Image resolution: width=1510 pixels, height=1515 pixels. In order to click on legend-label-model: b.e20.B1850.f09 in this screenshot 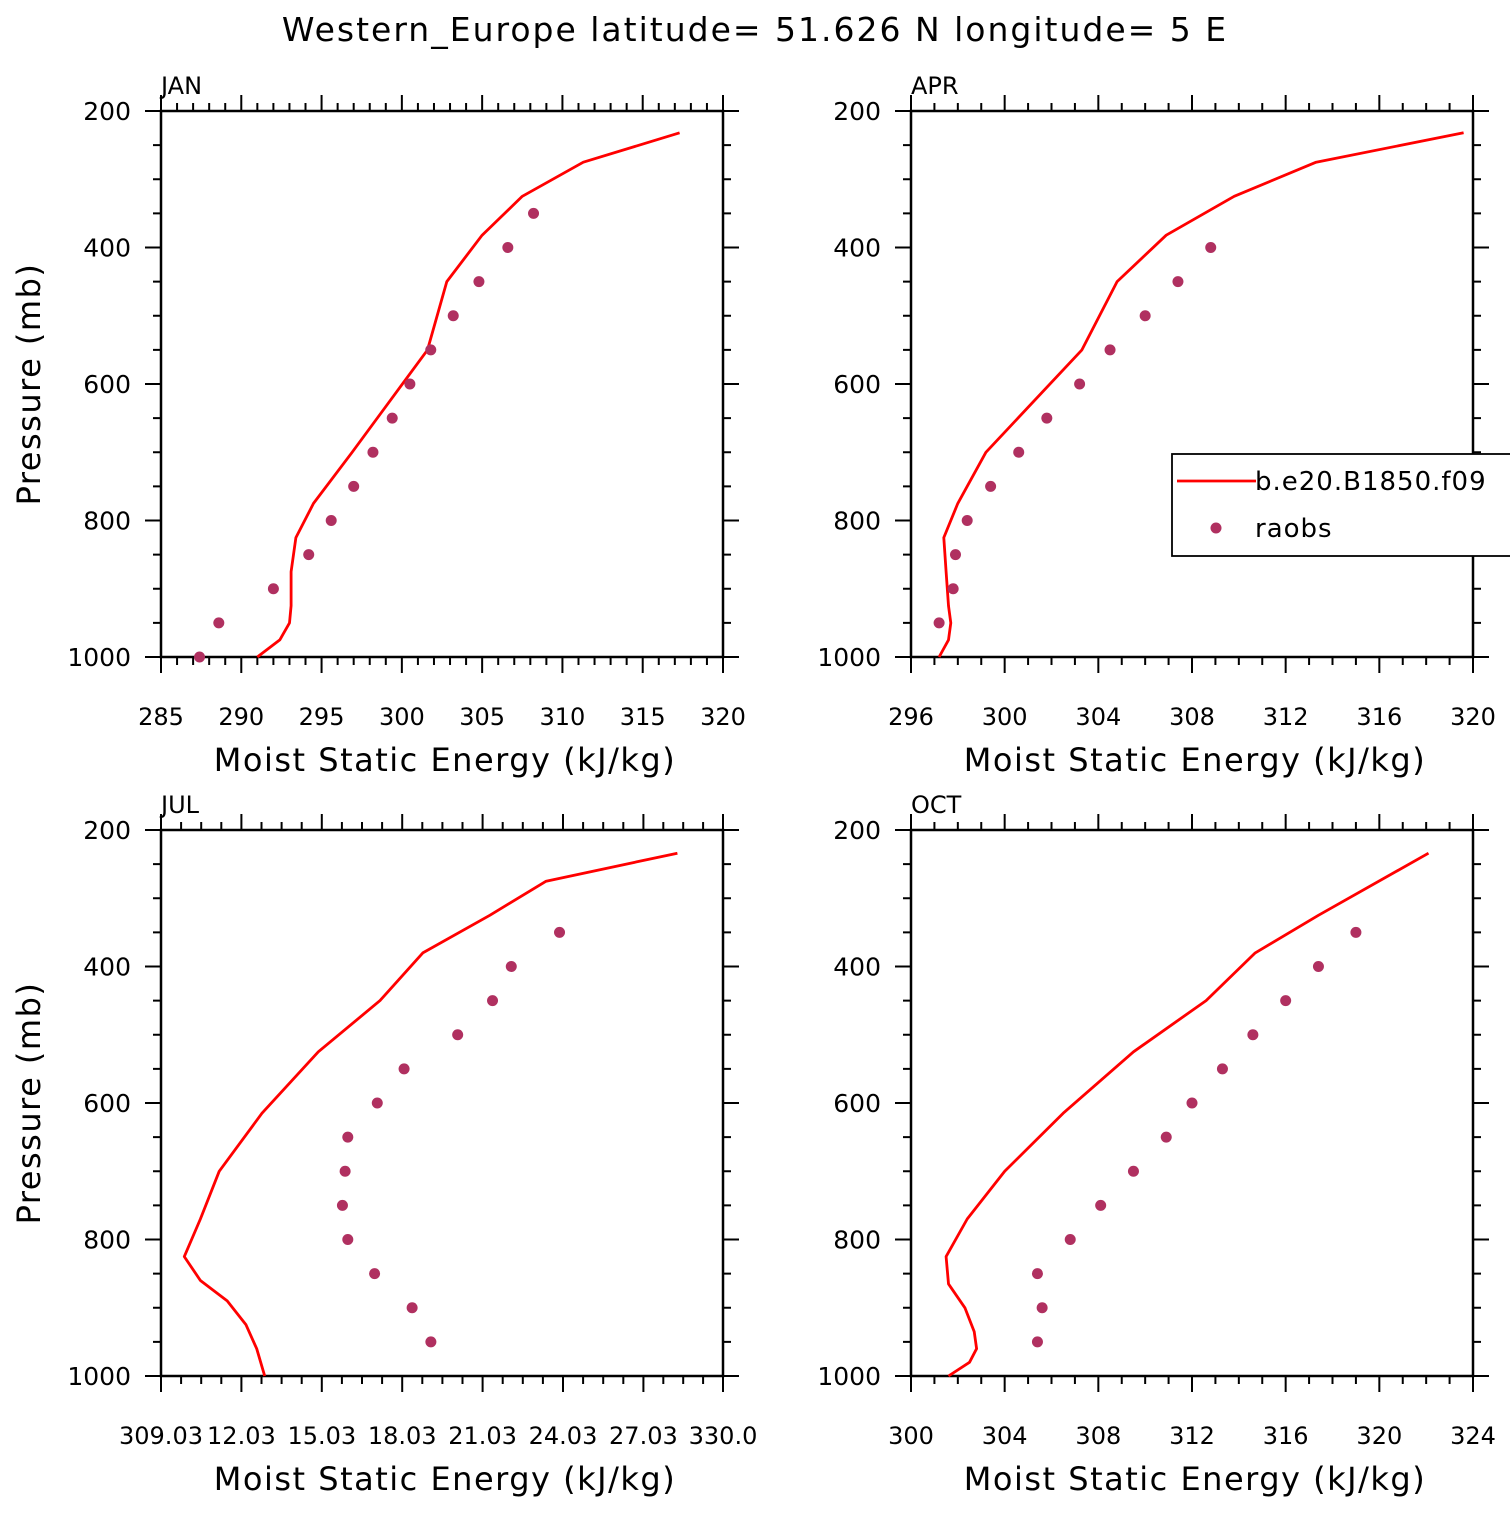, I will do `click(1371, 482)`.